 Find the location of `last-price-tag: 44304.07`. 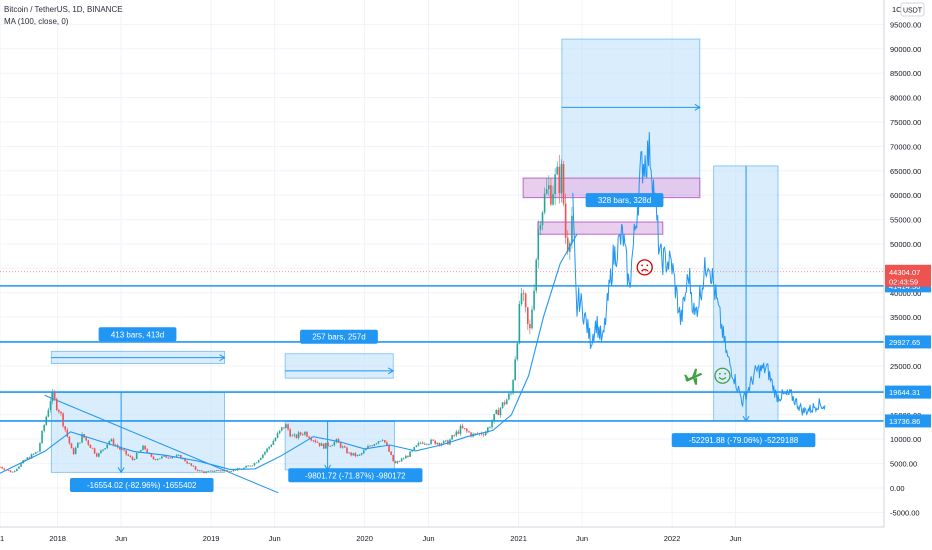

last-price-tag: 44304.07 is located at coordinates (904, 272).